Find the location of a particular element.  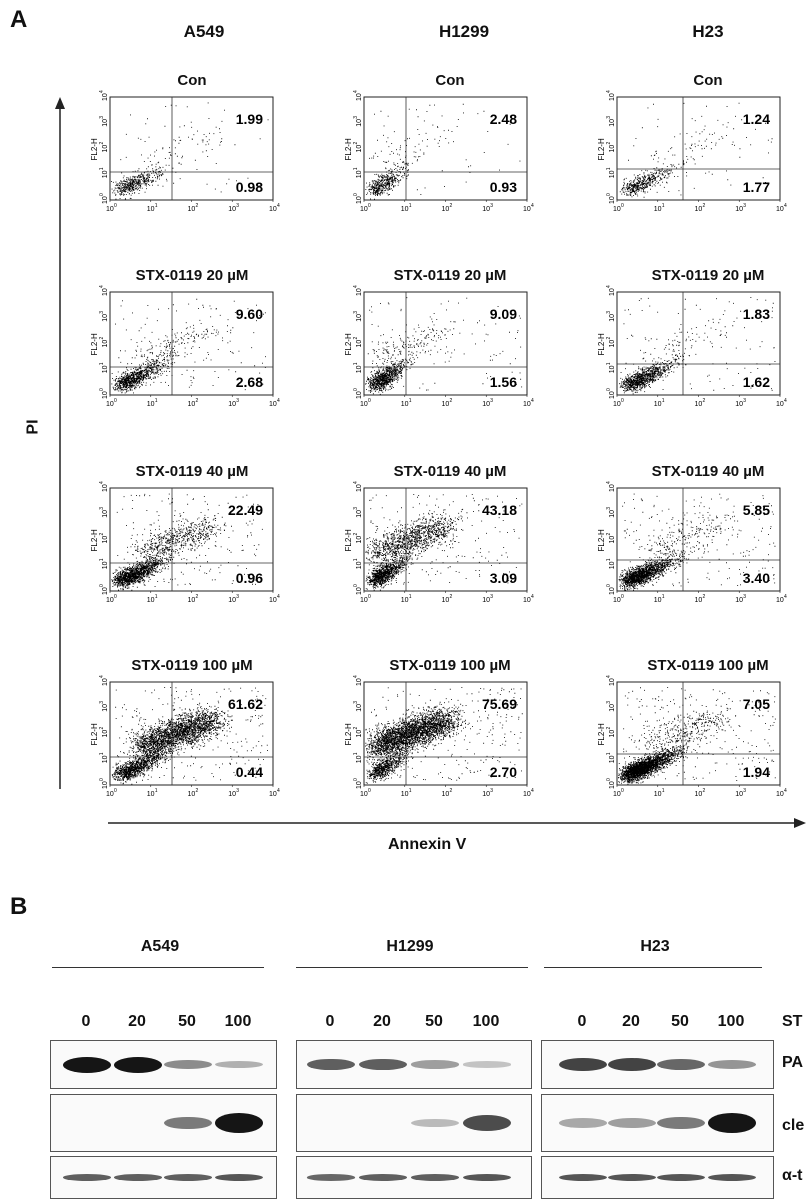

plot-title-r2-c2: STX-0119 40 µM is located at coordinates (708, 471).